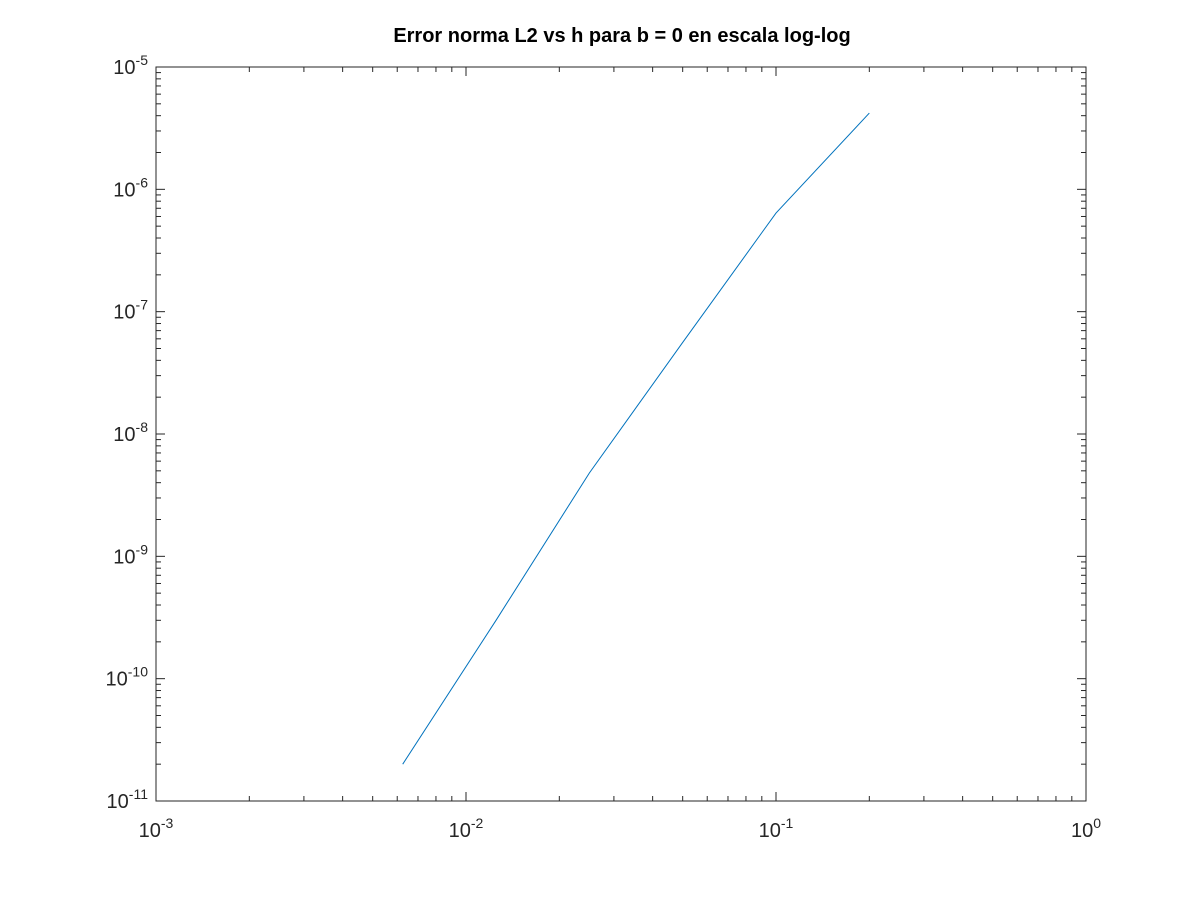 Image resolution: width=1200 pixels, height=900 pixels. Describe the element at coordinates (127, 677) in the screenshot. I see `y-tick-label: 10⁻¹⁰` at that location.